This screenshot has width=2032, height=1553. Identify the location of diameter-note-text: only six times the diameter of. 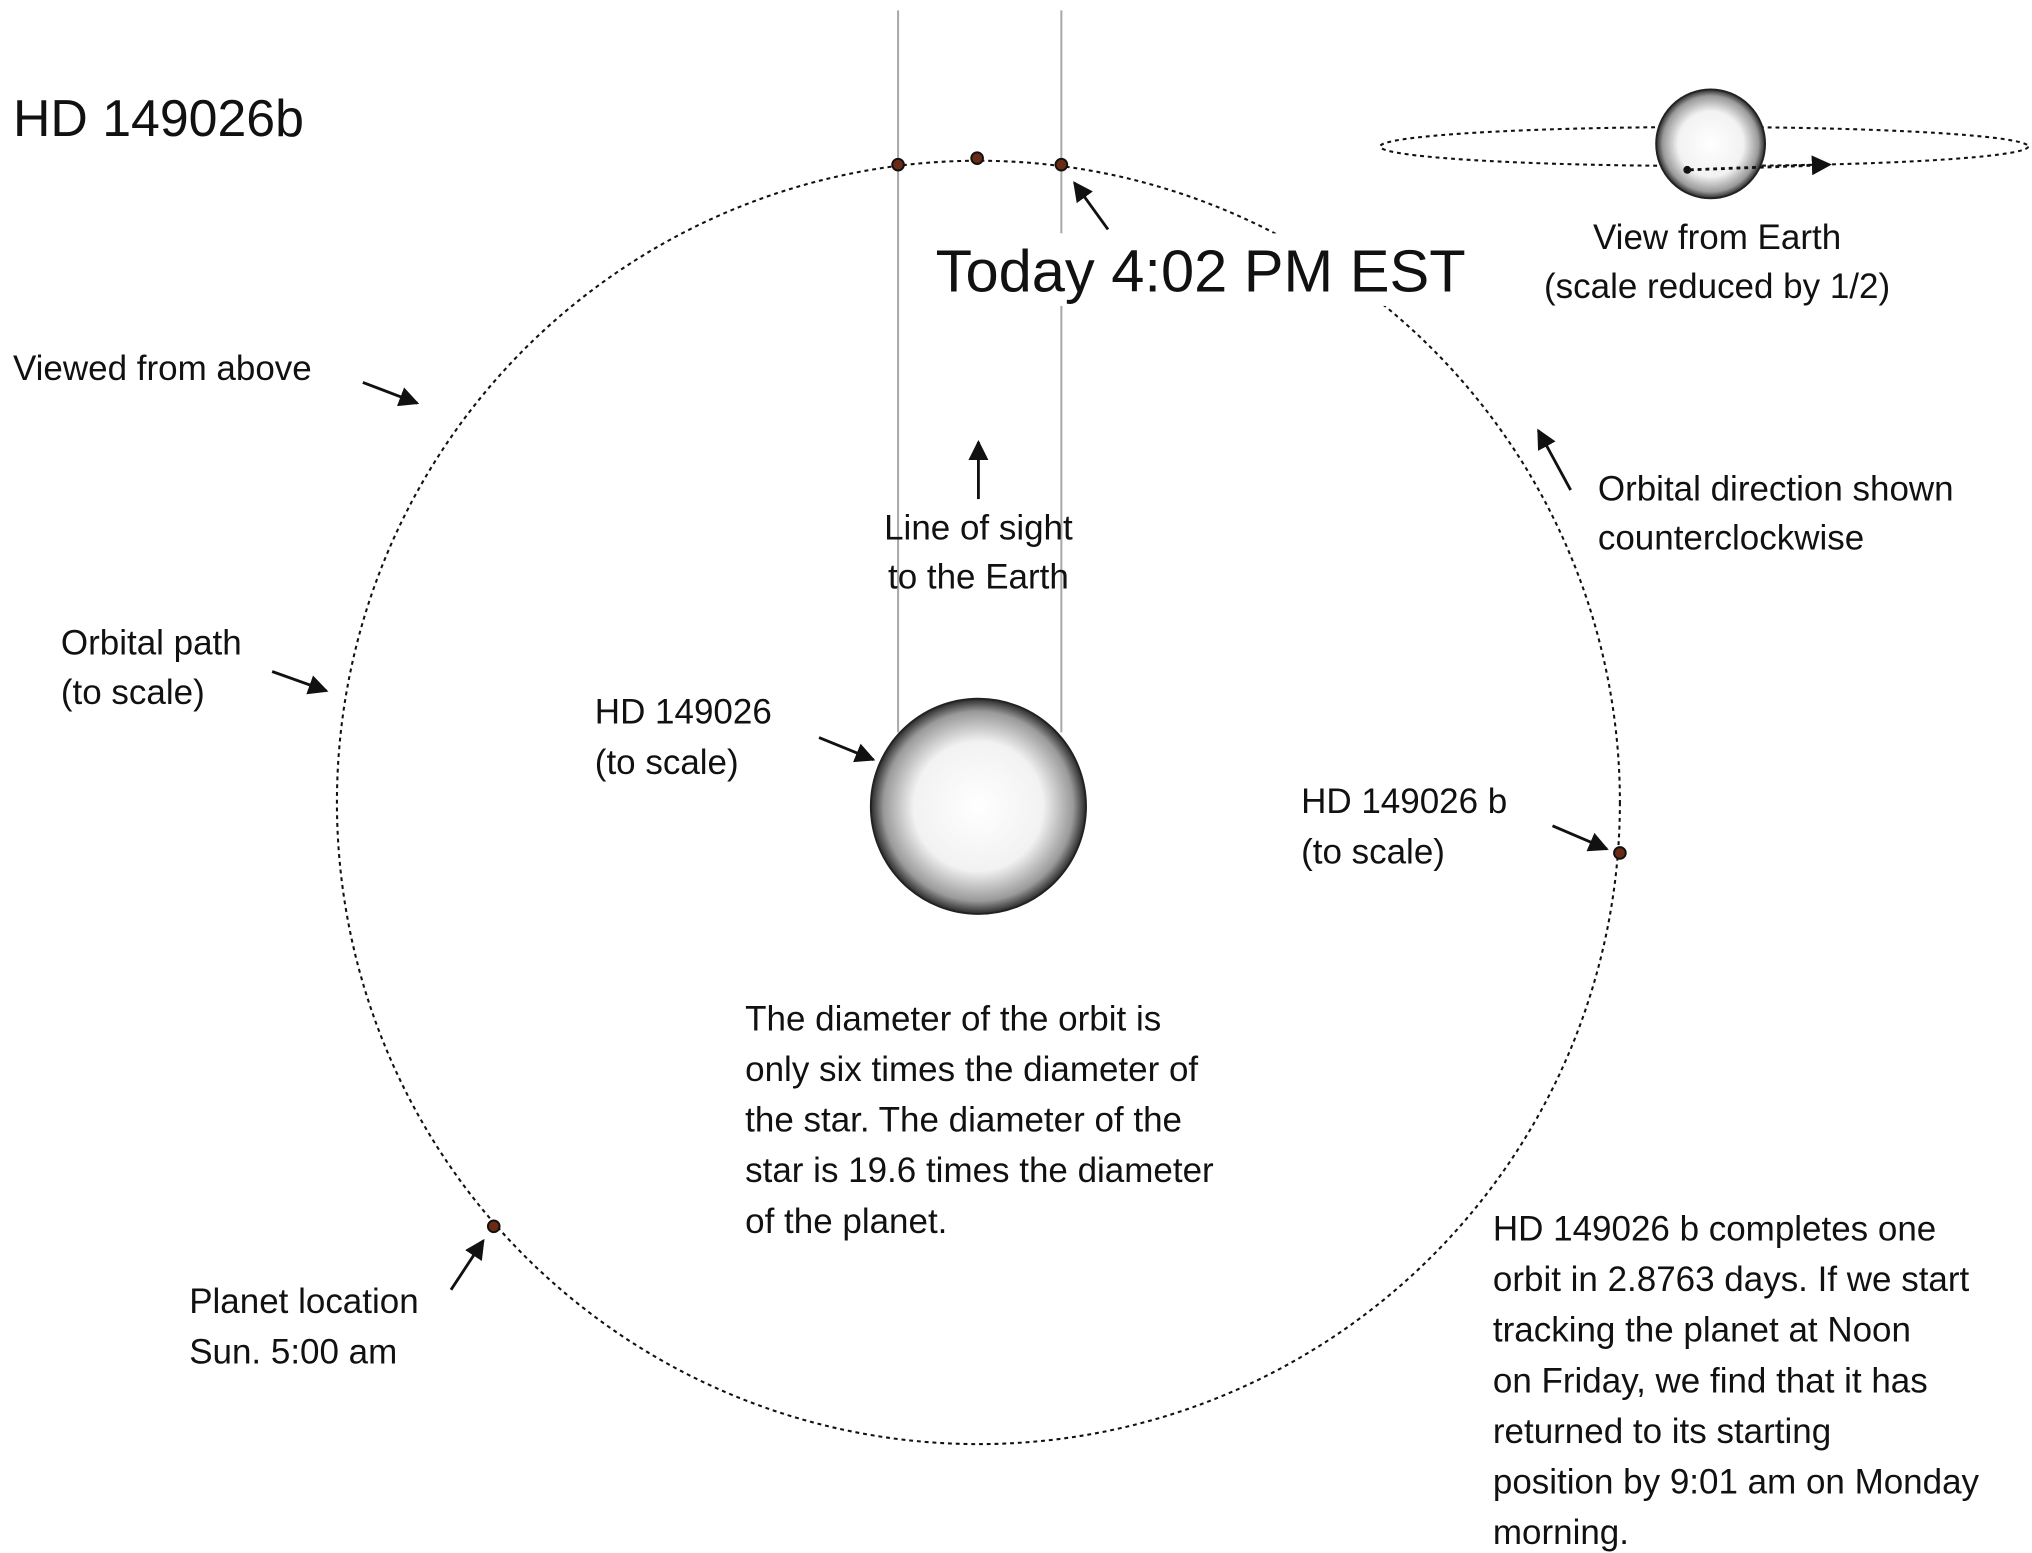
(971, 1069).